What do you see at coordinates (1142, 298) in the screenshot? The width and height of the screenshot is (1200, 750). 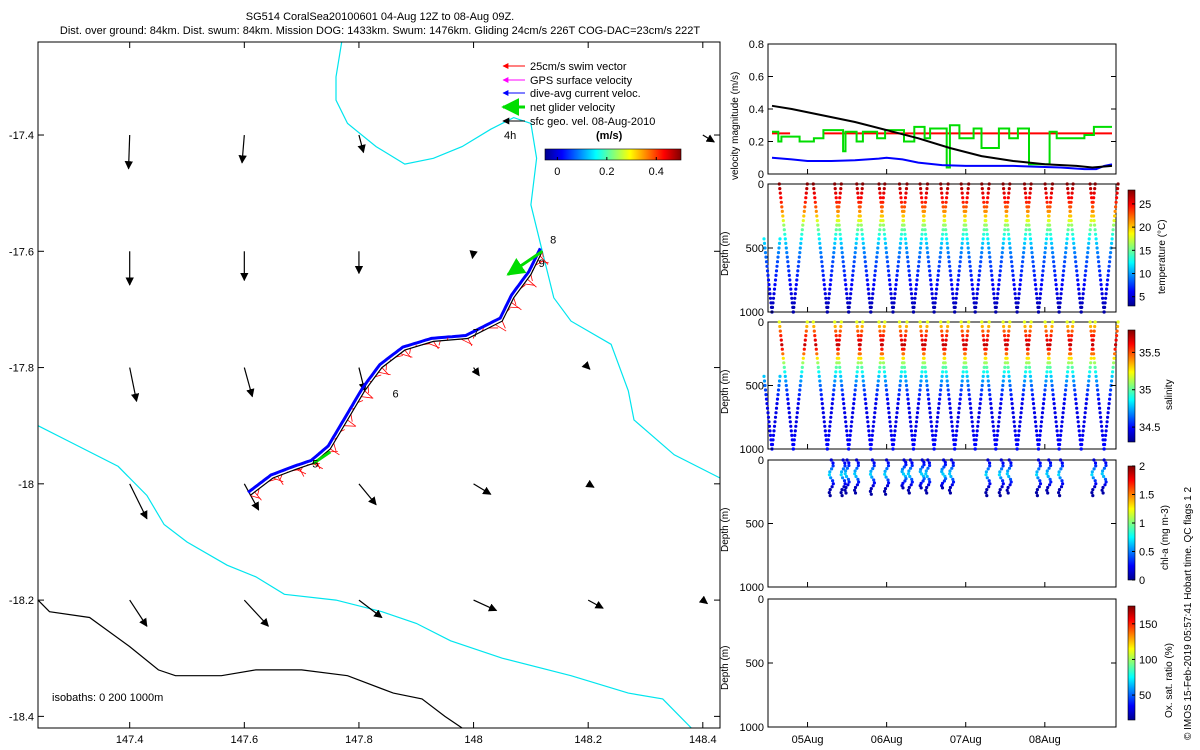 I see `colorbar-tick-label: 5` at bounding box center [1142, 298].